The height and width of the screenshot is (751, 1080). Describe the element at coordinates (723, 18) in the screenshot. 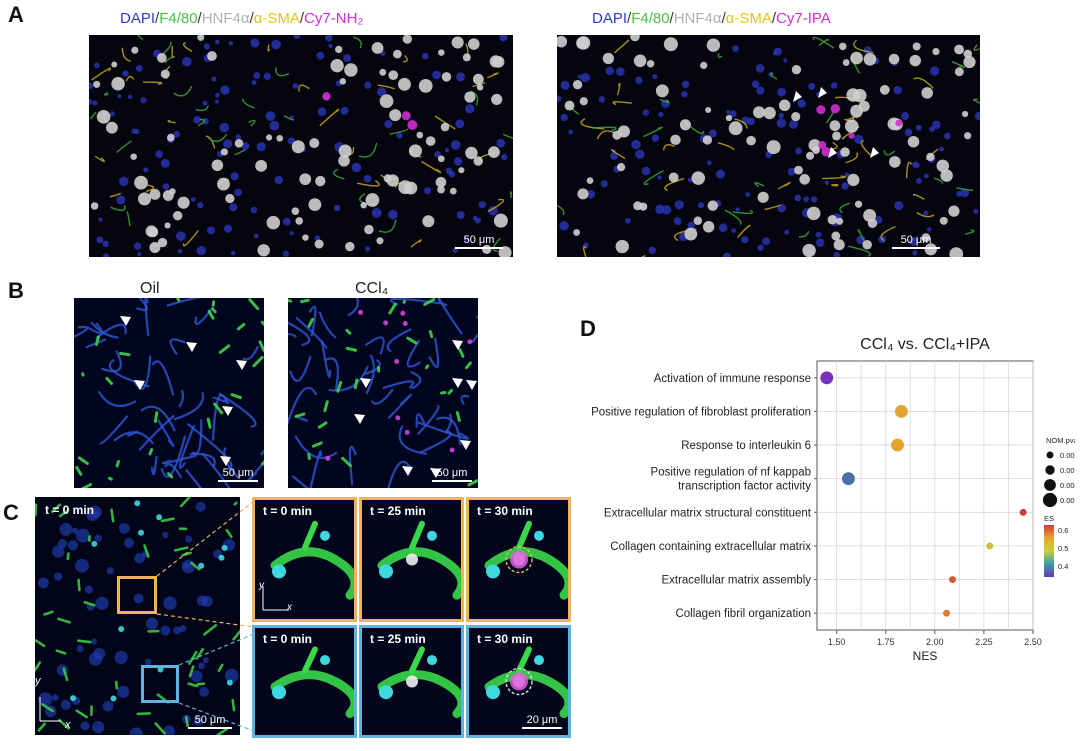

I see `channel-right-part-5: /` at that location.